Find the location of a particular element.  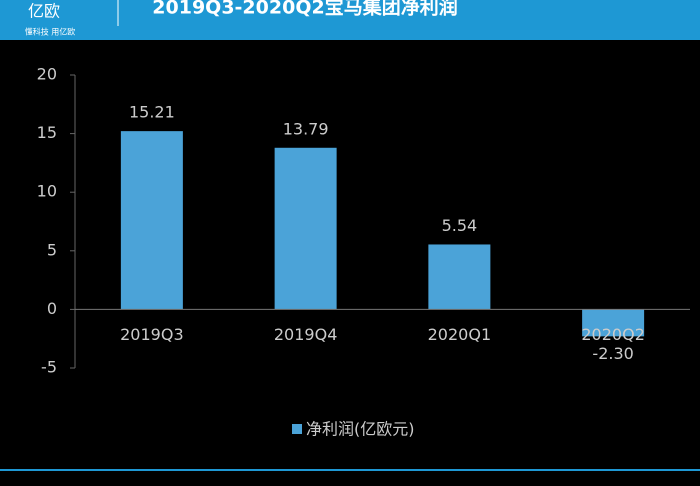

legend-label: 净利润(亿欧元) is located at coordinates (360, 429).